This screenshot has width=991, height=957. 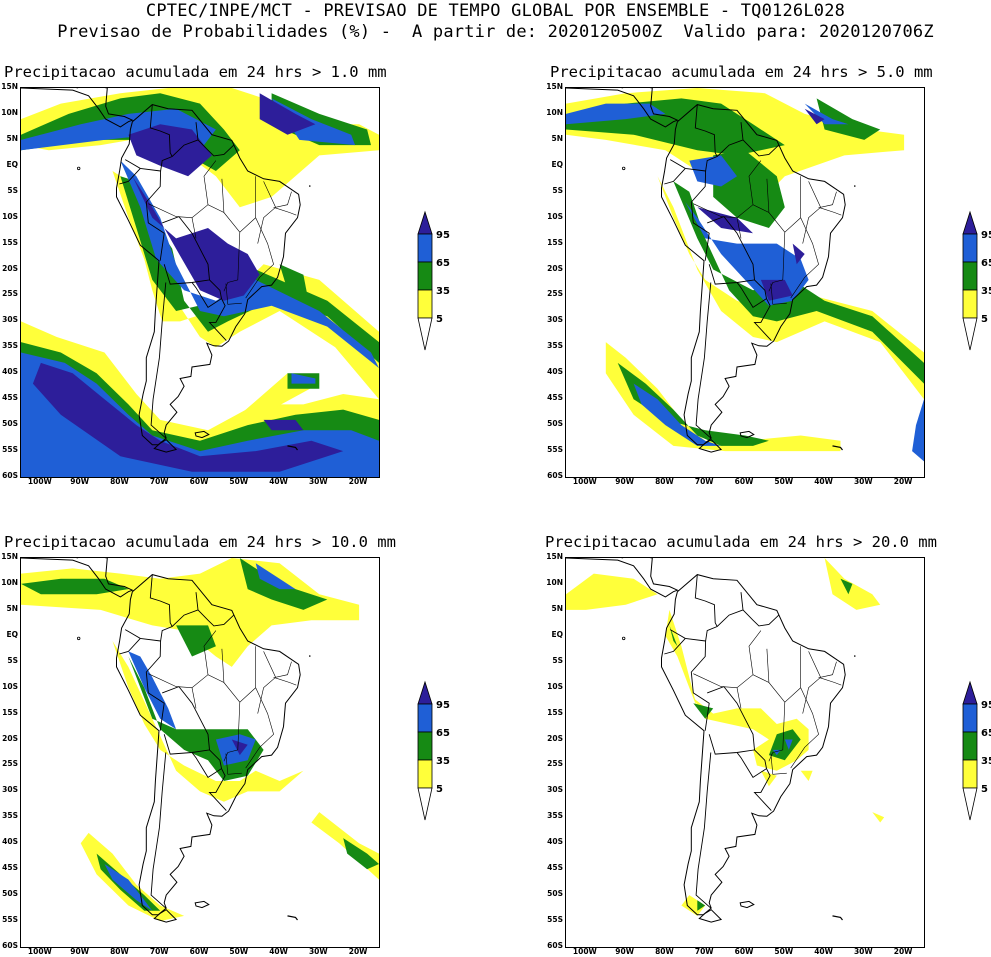 What do you see at coordinates (664, 481) in the screenshot?
I see `lon-tick-label: 80W` at bounding box center [664, 481].